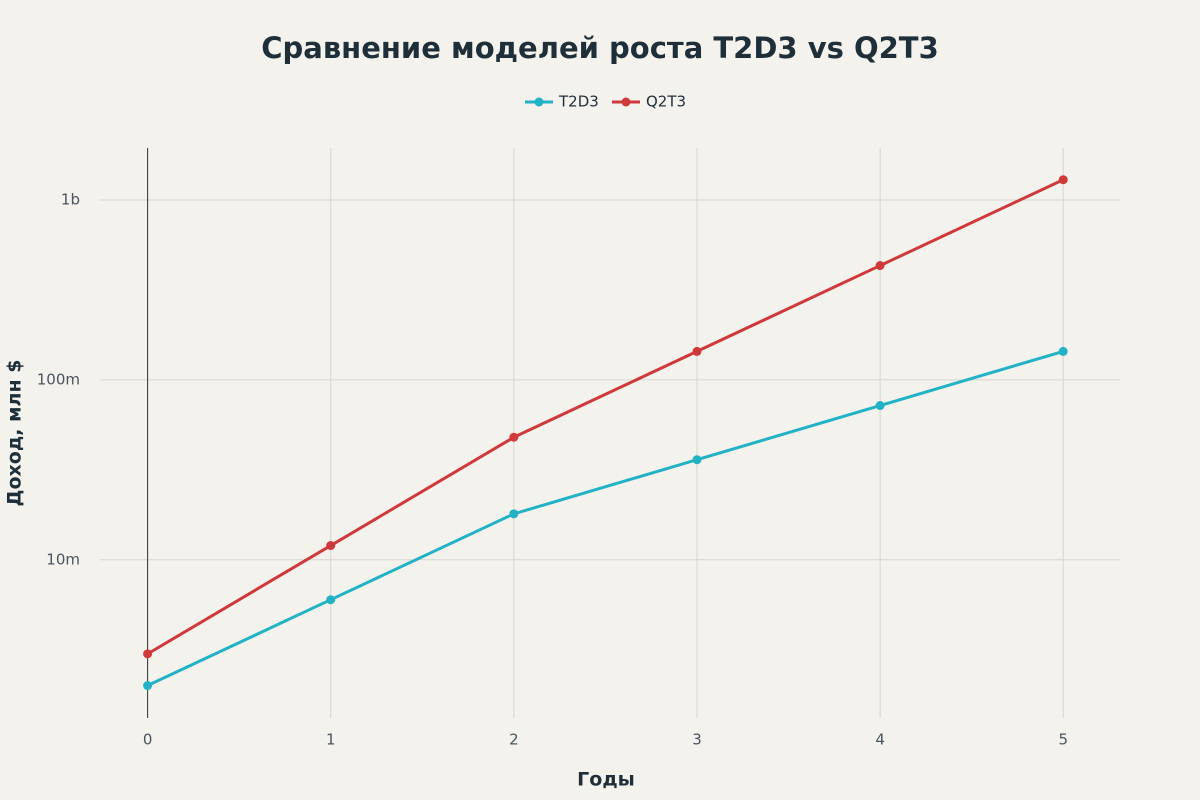  Describe the element at coordinates (697, 740) in the screenshot. I see `x-tick-label: 3` at that location.